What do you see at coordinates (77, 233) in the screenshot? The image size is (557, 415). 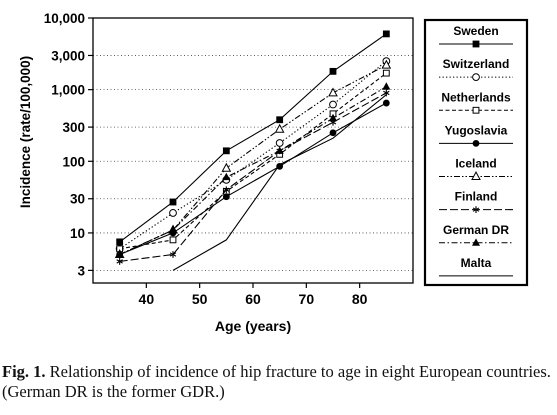 I see `y-tick-label-1: 10` at bounding box center [77, 233].